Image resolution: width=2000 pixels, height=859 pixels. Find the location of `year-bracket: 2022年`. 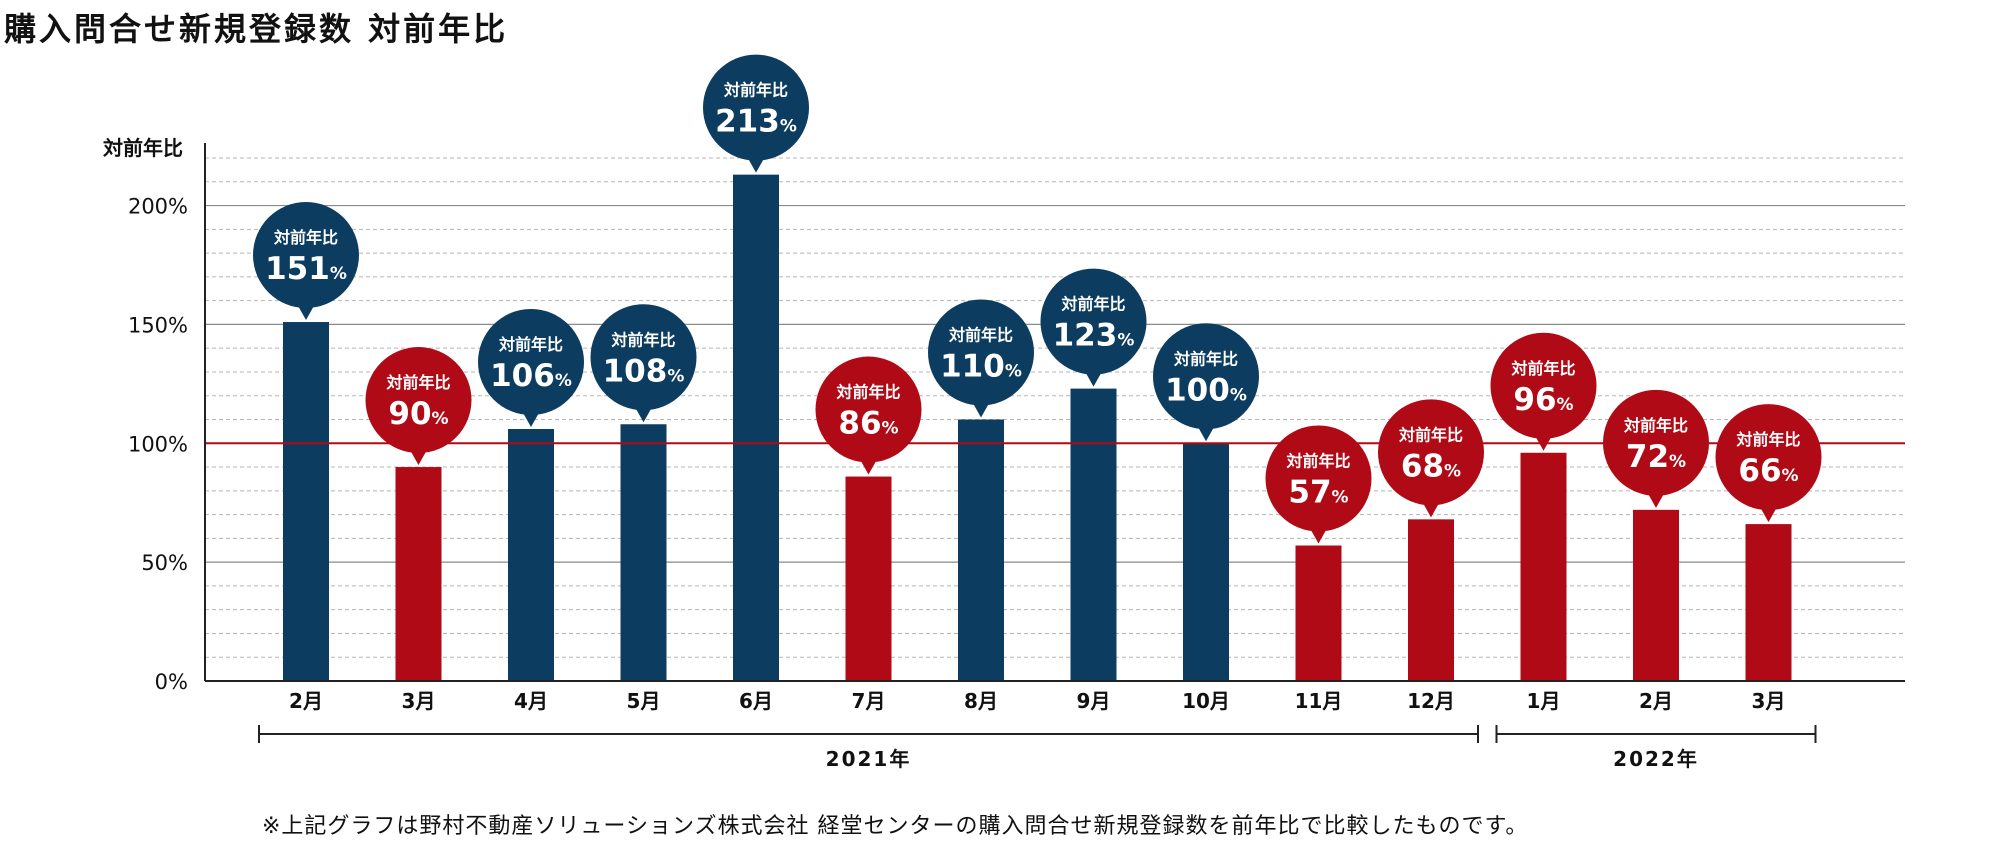

year-bracket: 2022年 is located at coordinates (1656, 748).